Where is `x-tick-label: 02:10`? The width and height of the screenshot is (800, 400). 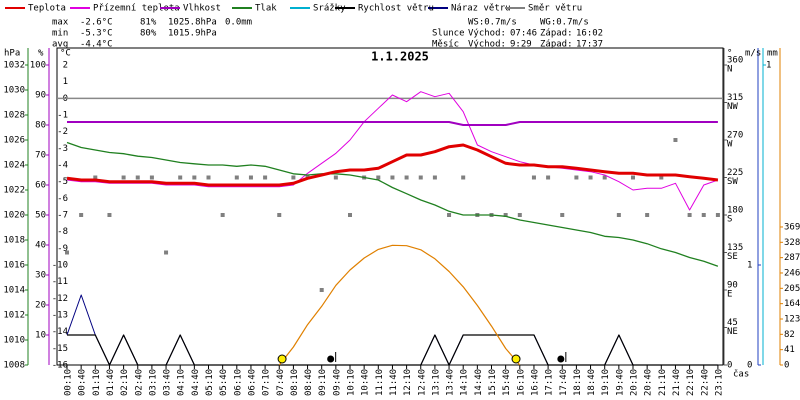
x-tick-label: 02:10 is located at coordinates (125, 382).